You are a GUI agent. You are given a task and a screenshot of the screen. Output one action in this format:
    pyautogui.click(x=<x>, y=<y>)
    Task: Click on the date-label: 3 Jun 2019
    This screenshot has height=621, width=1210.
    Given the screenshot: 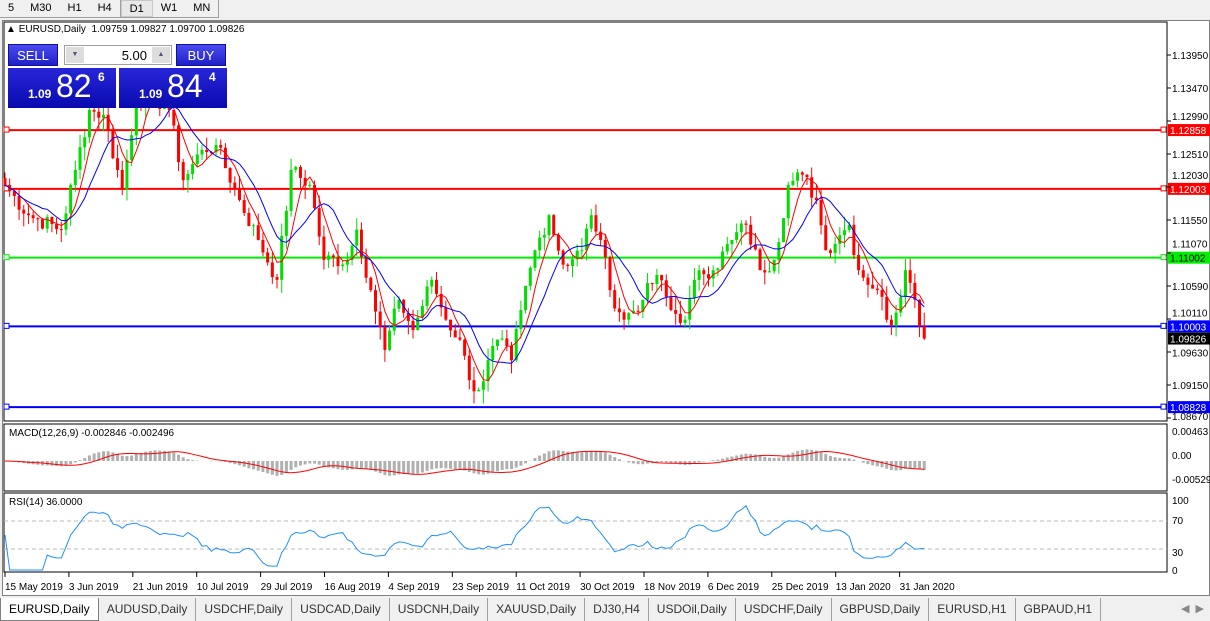 What is the action you would take?
    pyautogui.click(x=94, y=587)
    